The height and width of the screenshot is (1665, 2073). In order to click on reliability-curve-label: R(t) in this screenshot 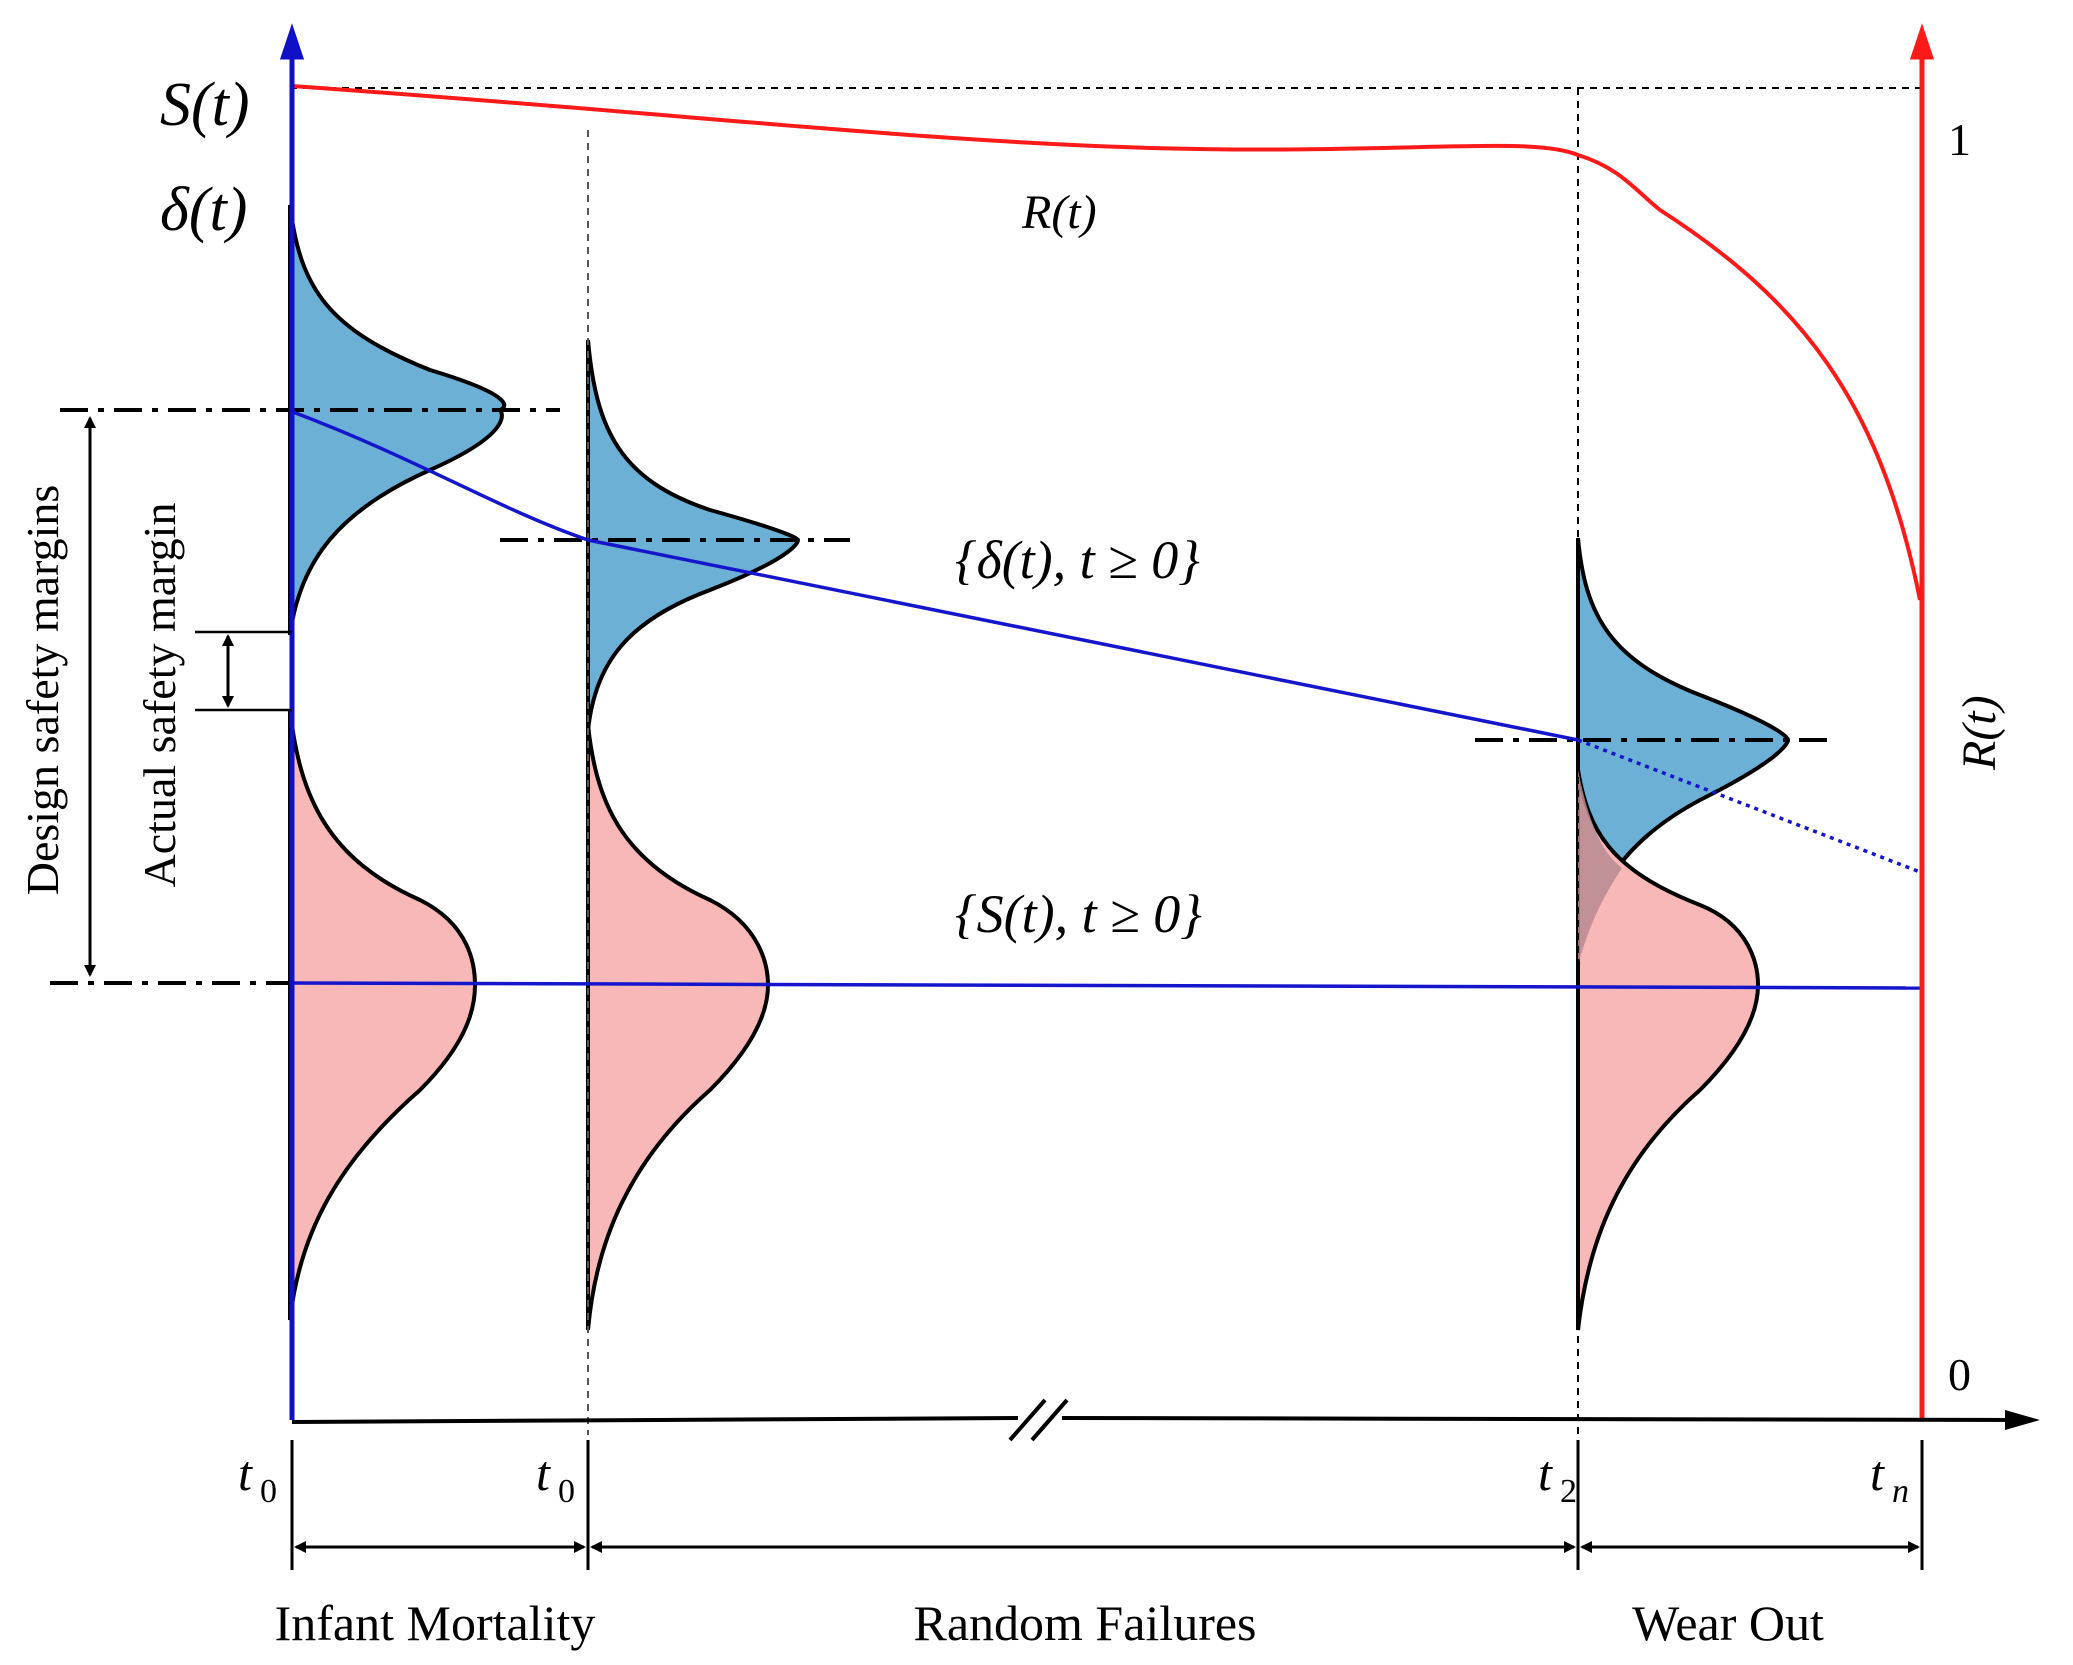, I will do `click(1059, 212)`.